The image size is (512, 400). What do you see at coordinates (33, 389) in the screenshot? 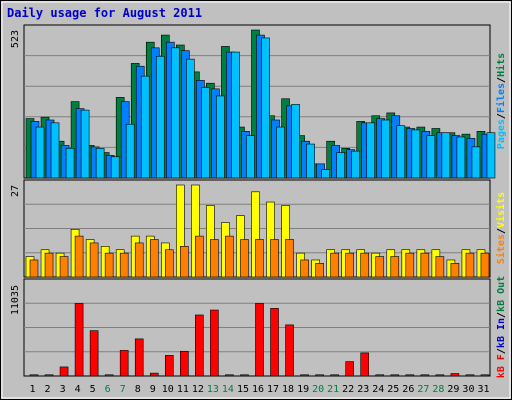
I see `x-tick-label: 1` at bounding box center [33, 389].